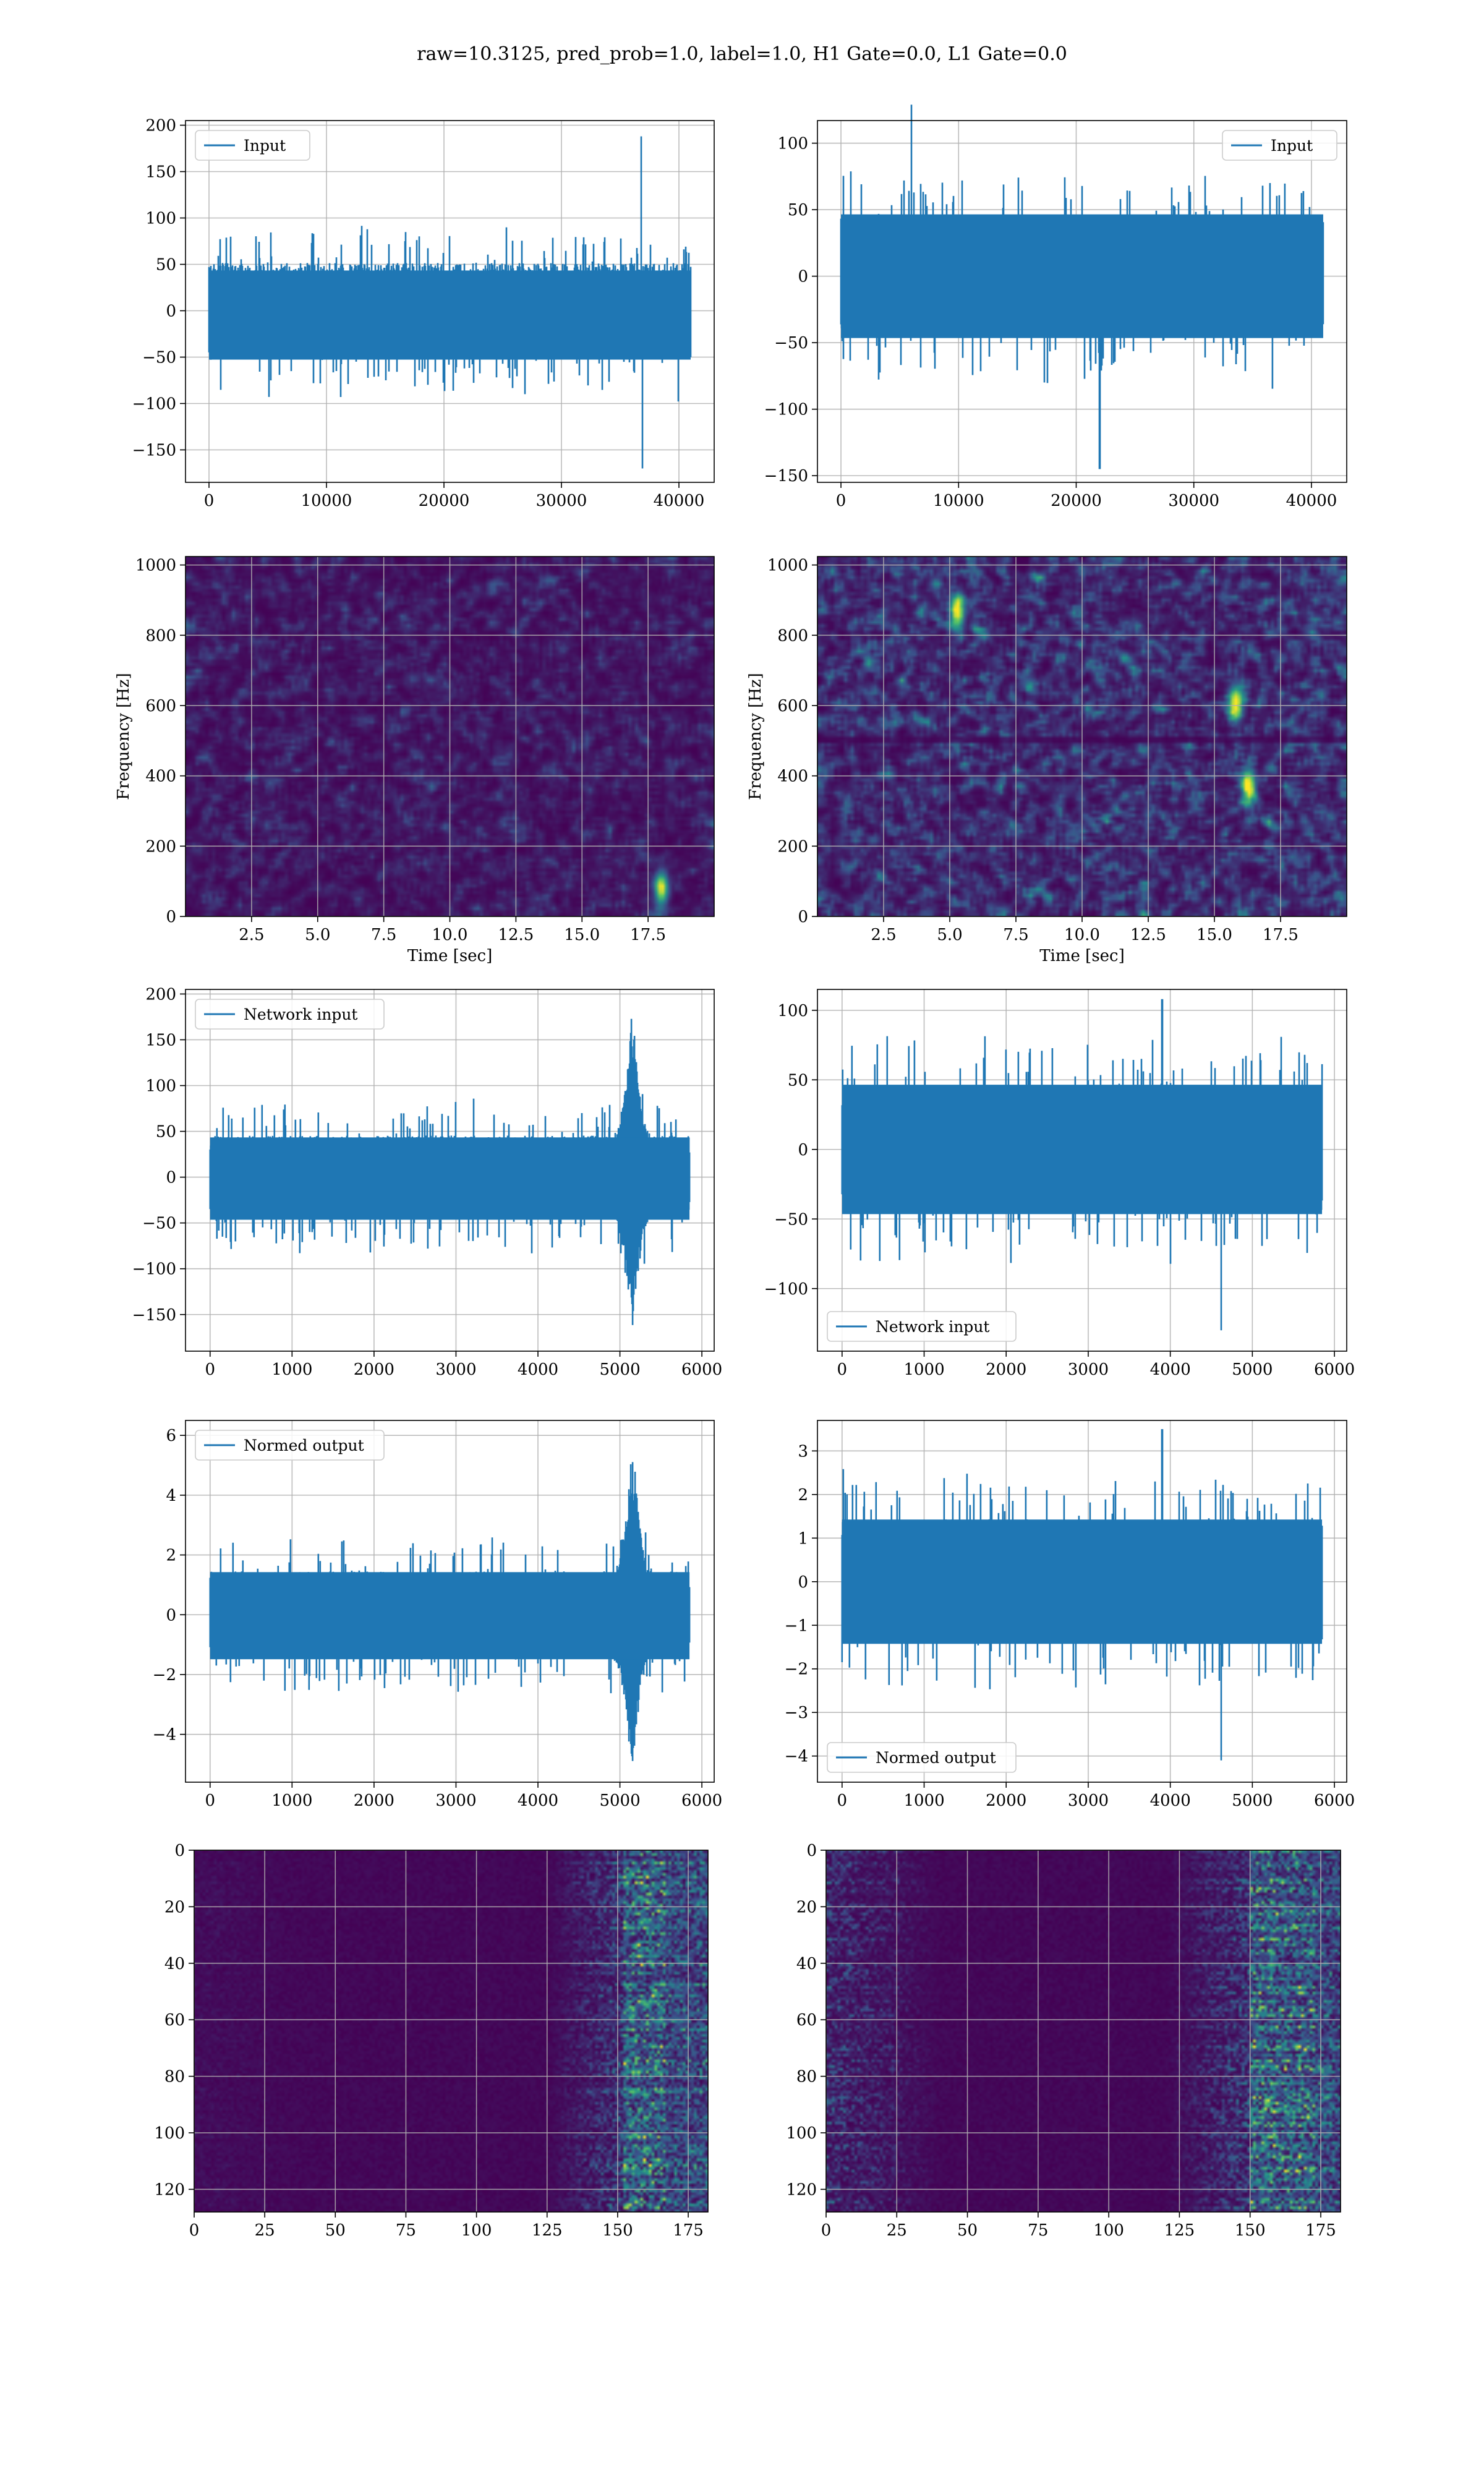 Image resolution: width=1484 pixels, height=2476 pixels. What do you see at coordinates (679, 501) in the screenshot?
I see `x-tick-label: 40000` at bounding box center [679, 501].